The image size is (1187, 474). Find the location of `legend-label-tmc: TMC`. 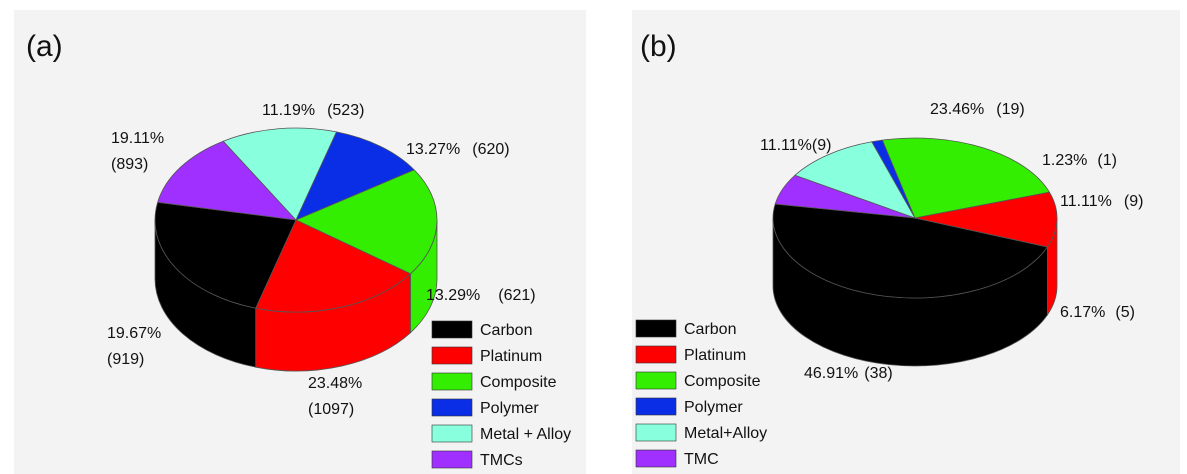

legend-label-tmc: TMC is located at coordinates (701, 459).